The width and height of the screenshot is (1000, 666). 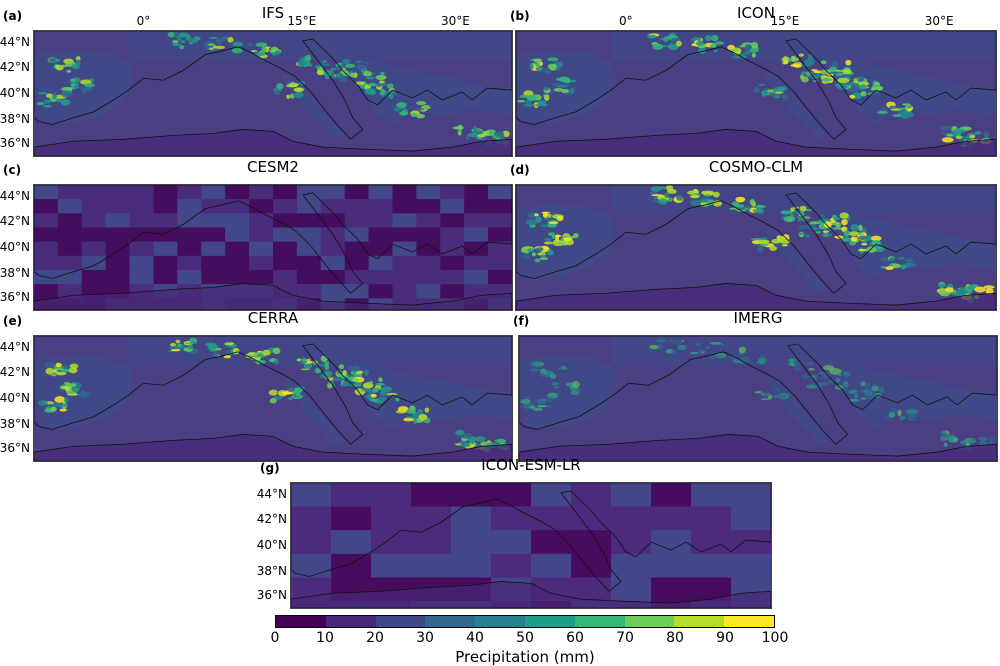 What do you see at coordinates (775, 638) in the screenshot?
I see `colorbar-tick: 100` at bounding box center [775, 638].